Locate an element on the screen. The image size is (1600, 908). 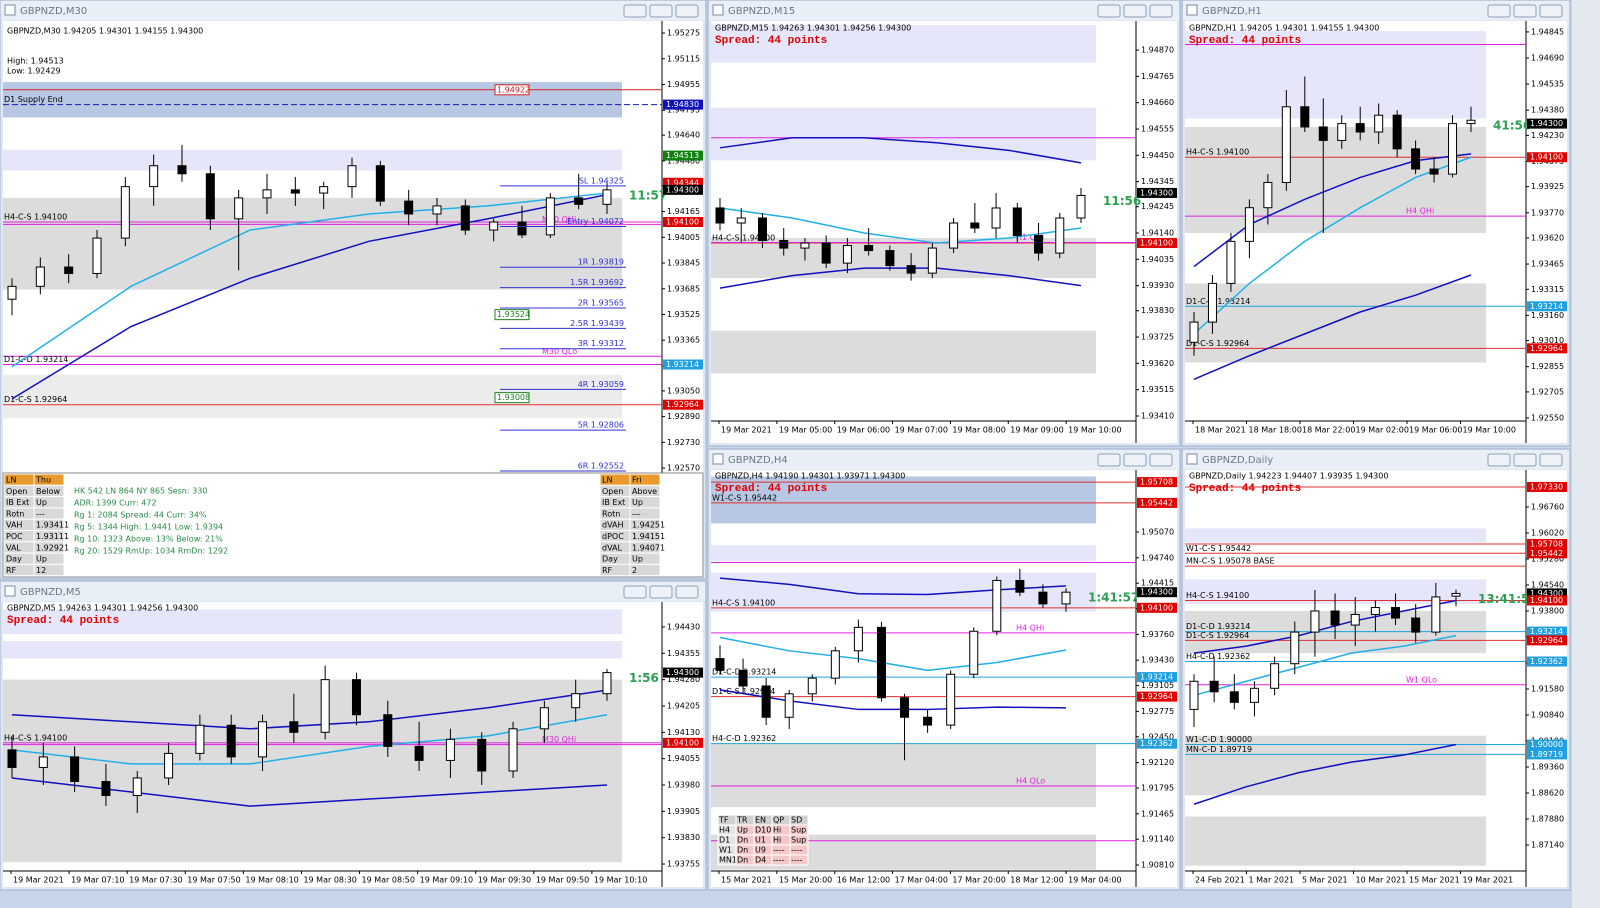
price-tag-label: 1.94830 is located at coordinates (682, 104).